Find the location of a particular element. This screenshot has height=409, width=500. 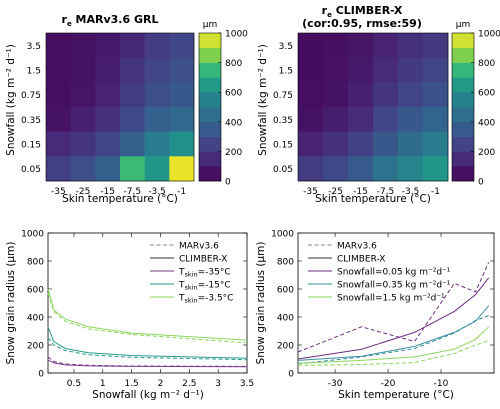

colorbar-mar: 0 200 400 600 800 1000 is located at coordinates (223, 109).